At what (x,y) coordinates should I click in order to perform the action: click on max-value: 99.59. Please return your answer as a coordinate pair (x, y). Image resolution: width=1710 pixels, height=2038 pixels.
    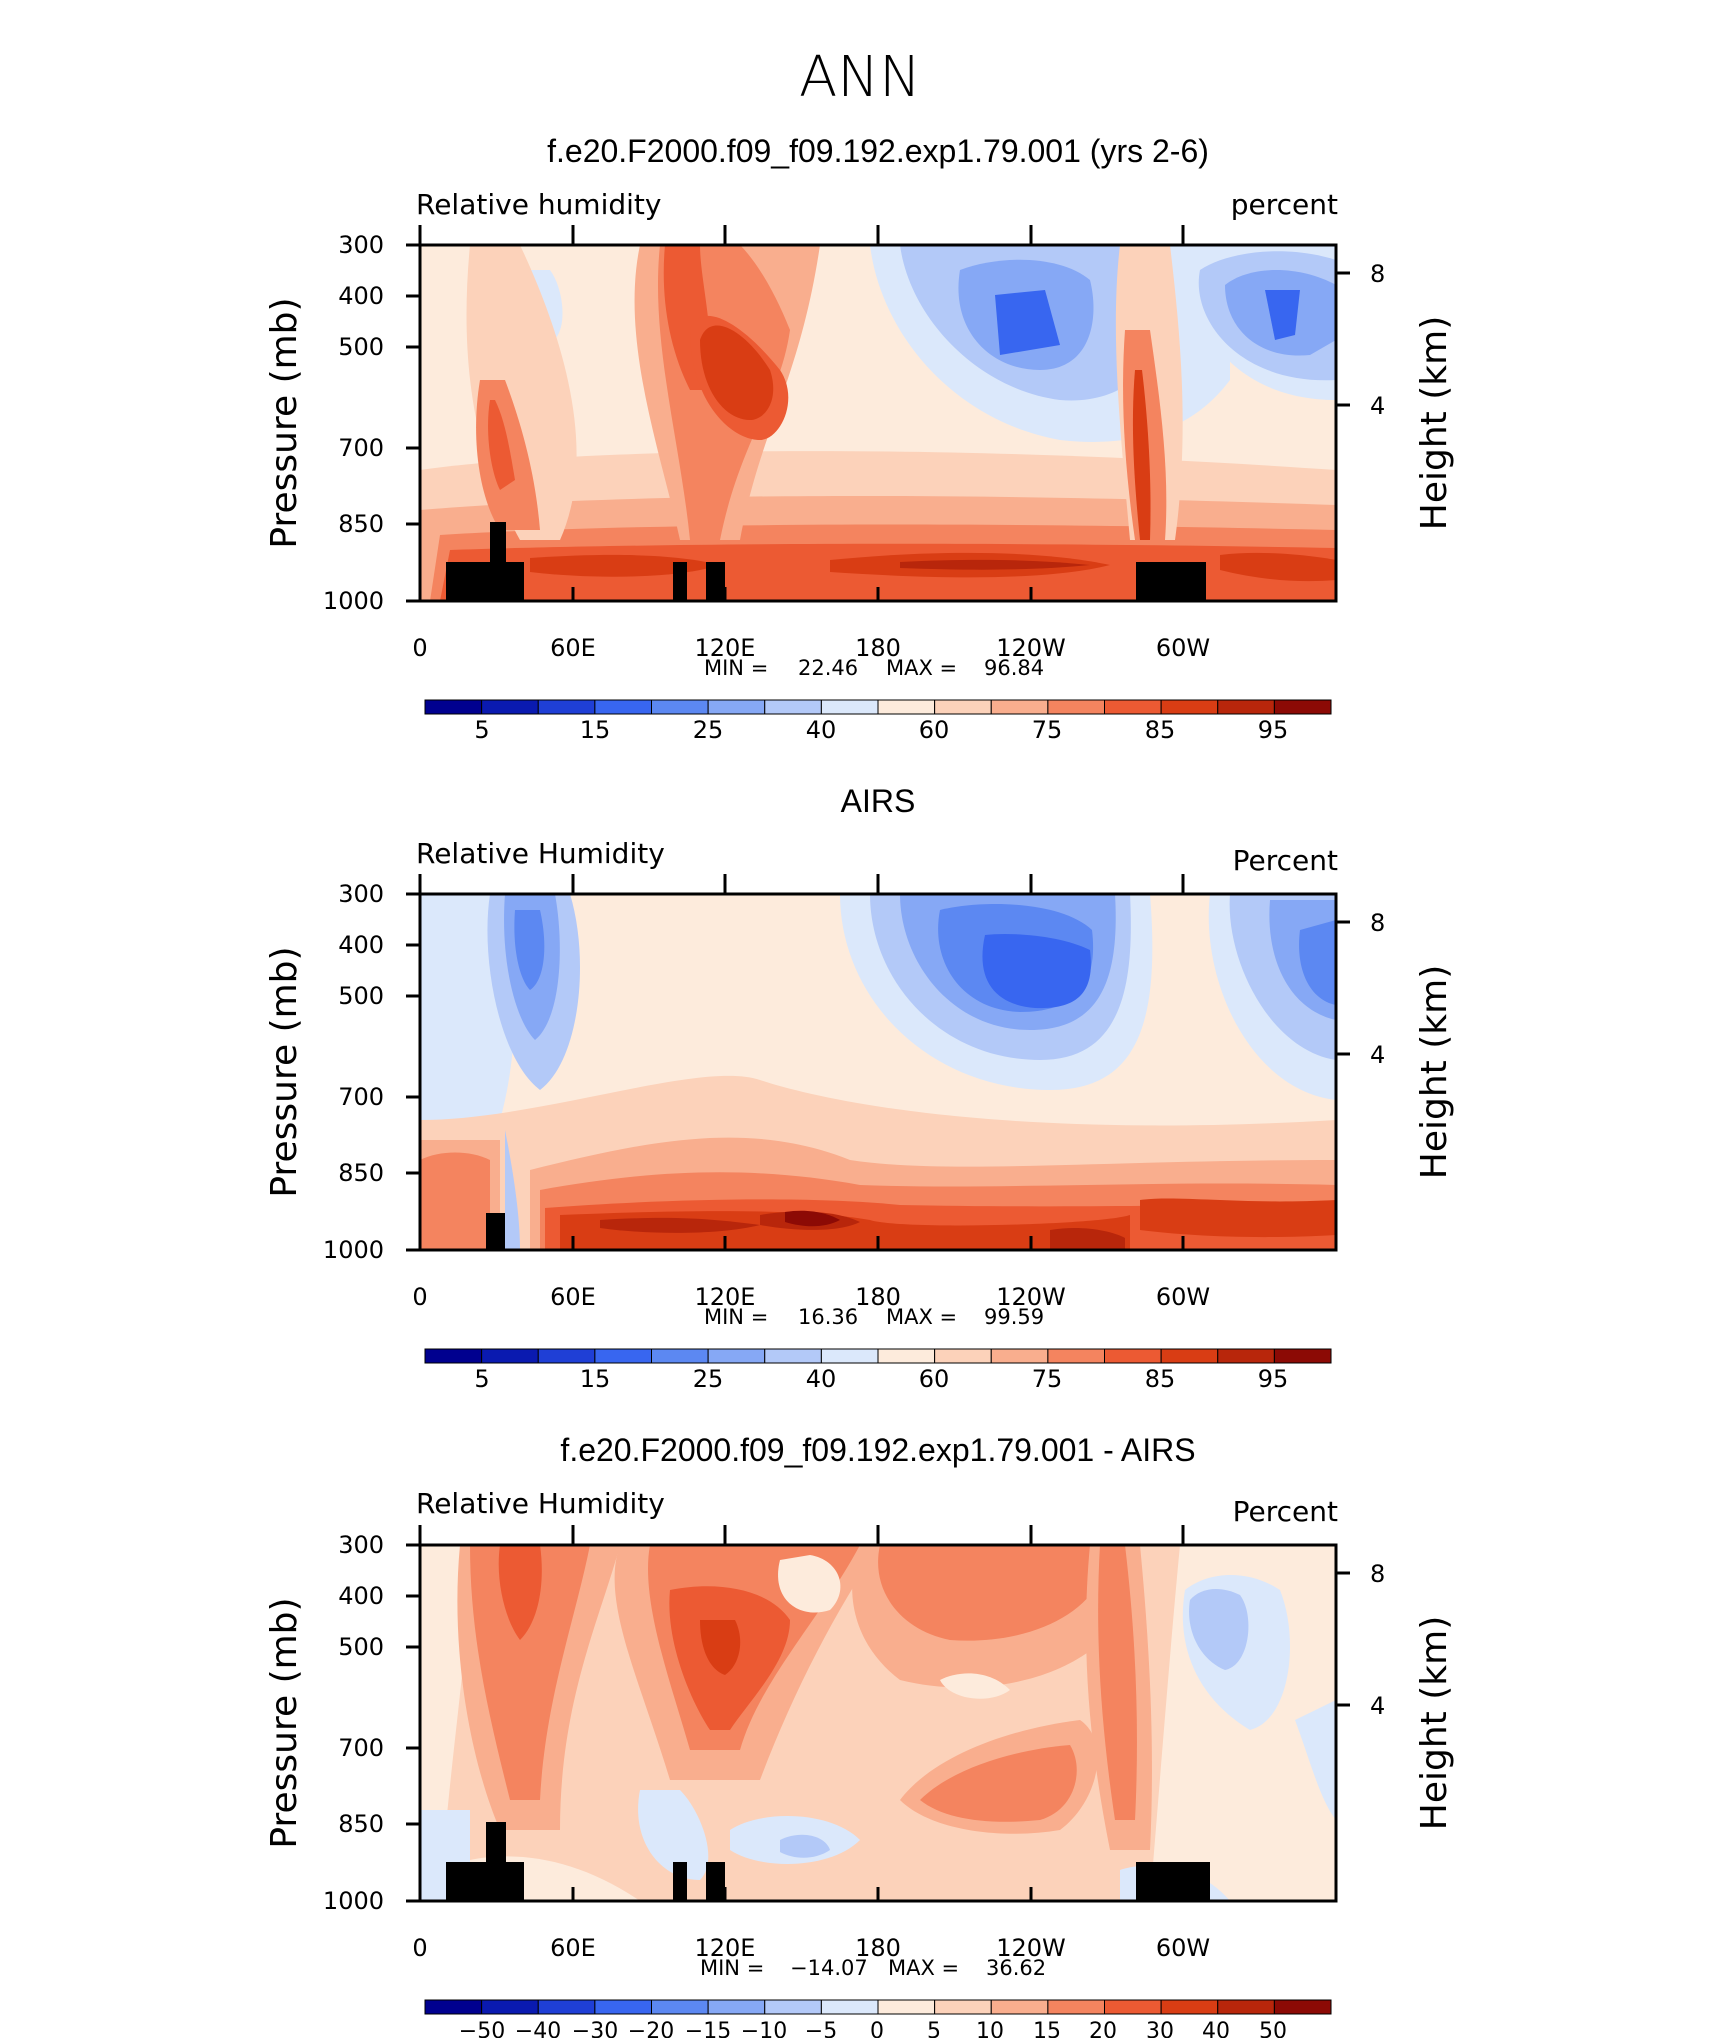
    Looking at the image, I should click on (1014, 1317).